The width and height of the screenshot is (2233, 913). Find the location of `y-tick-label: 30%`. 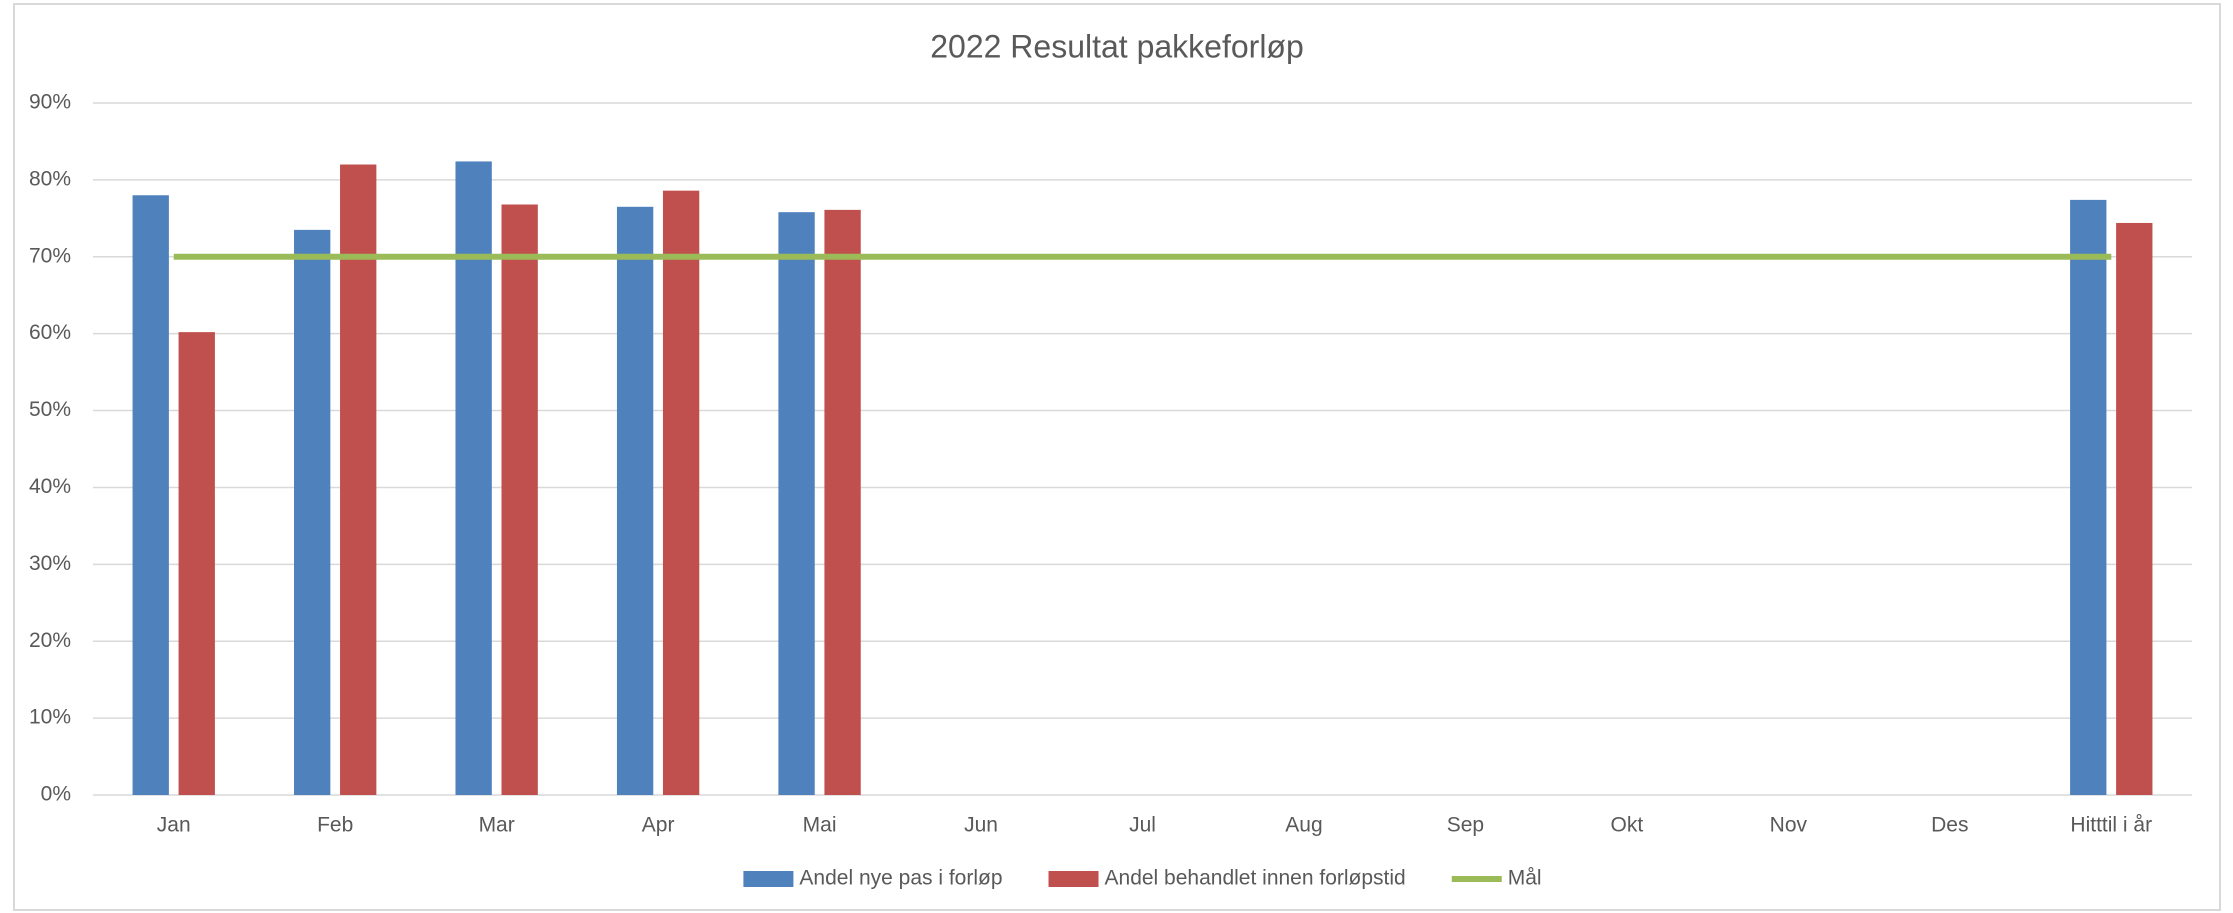

y-tick-label: 30% is located at coordinates (50, 563).